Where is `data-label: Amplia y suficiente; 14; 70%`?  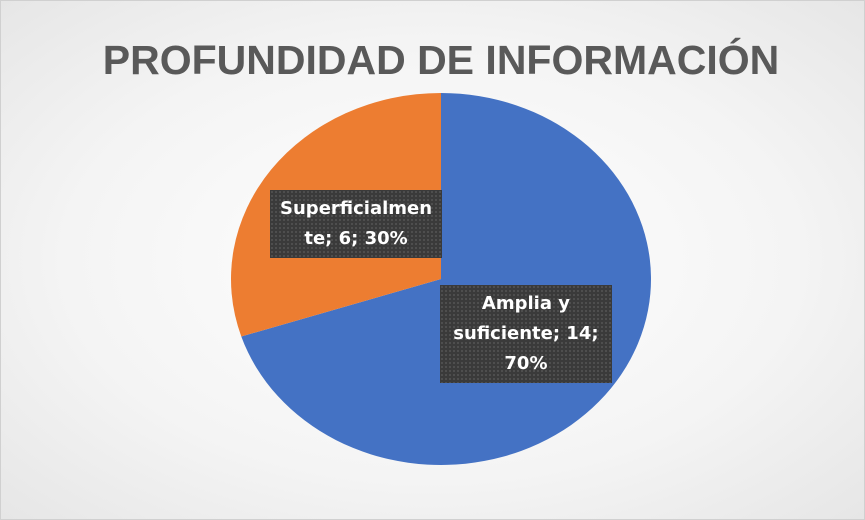 data-label: Amplia y suficiente; 14; 70% is located at coordinates (525, 333).